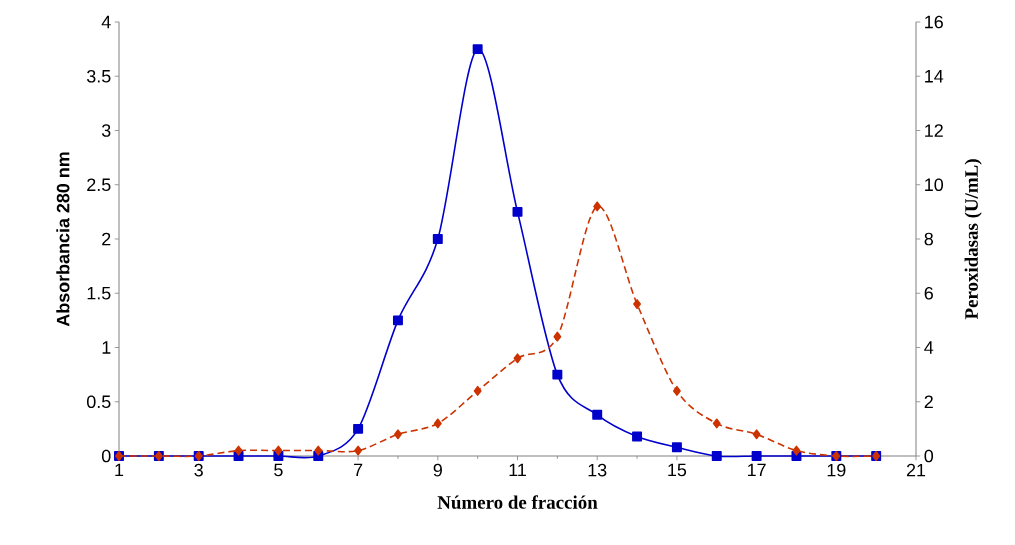  What do you see at coordinates (836, 470) in the screenshot?
I see `x-tick-label: 19` at bounding box center [836, 470].